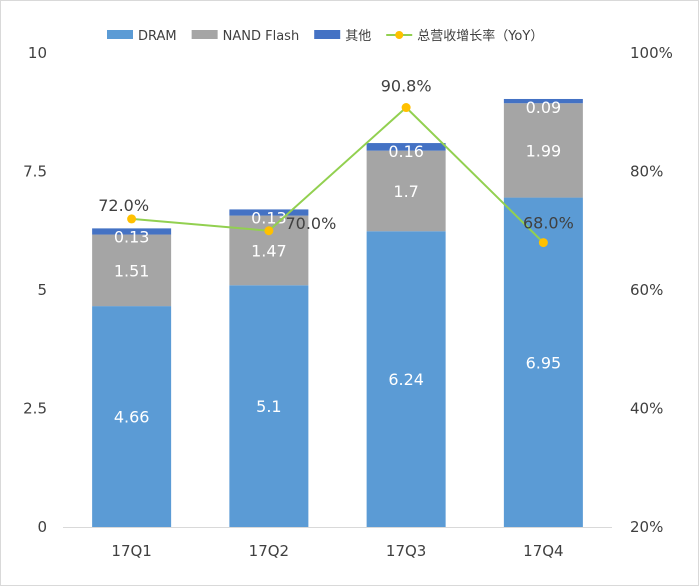 The height and width of the screenshot is (586, 699). I want to click on bar-value-label: 0.09, so click(544, 107).